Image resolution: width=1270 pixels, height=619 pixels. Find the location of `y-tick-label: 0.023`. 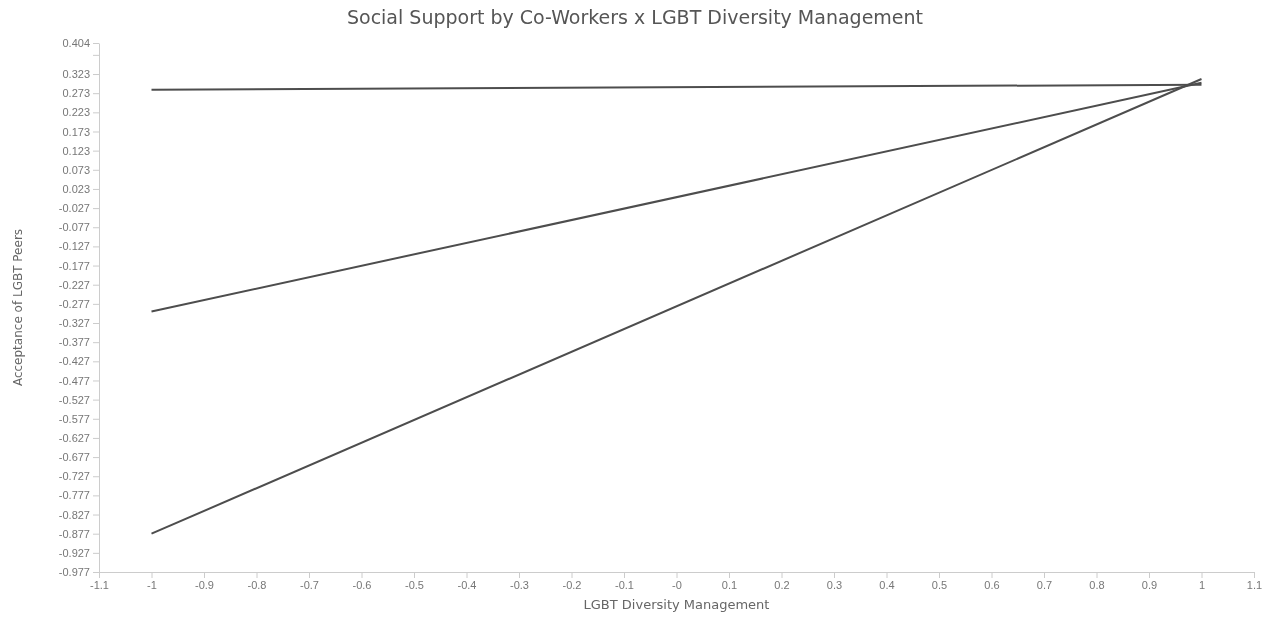

y-tick-label: 0.023 is located at coordinates (76, 188).